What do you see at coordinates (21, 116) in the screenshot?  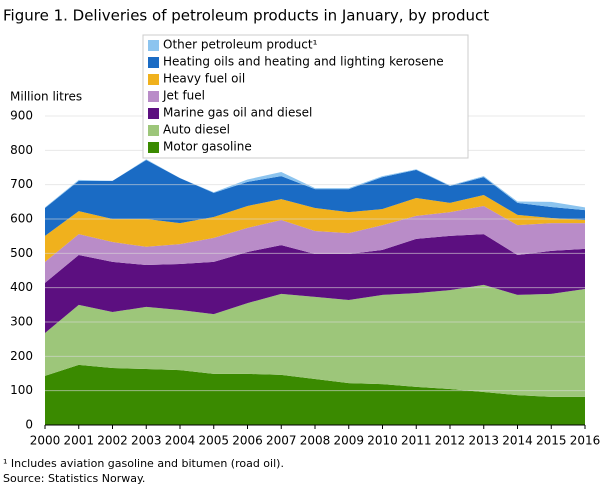 I see `y-tick-label: 900` at bounding box center [21, 116].